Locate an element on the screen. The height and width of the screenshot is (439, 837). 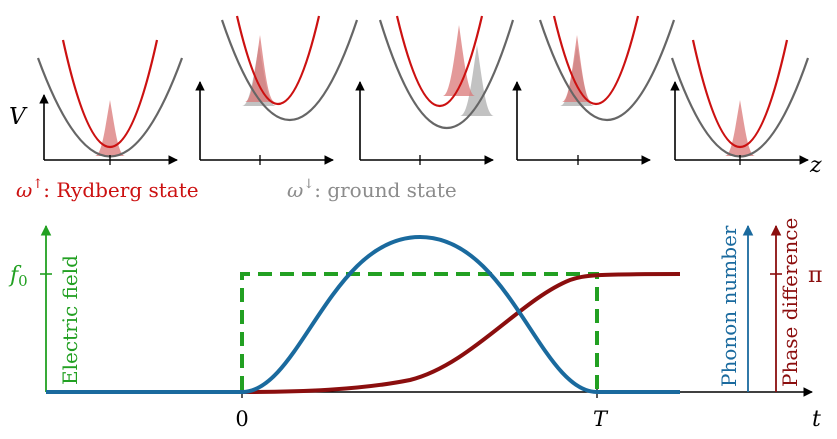
panel-3-wavepacket-grey is located at coordinates (477, 80).